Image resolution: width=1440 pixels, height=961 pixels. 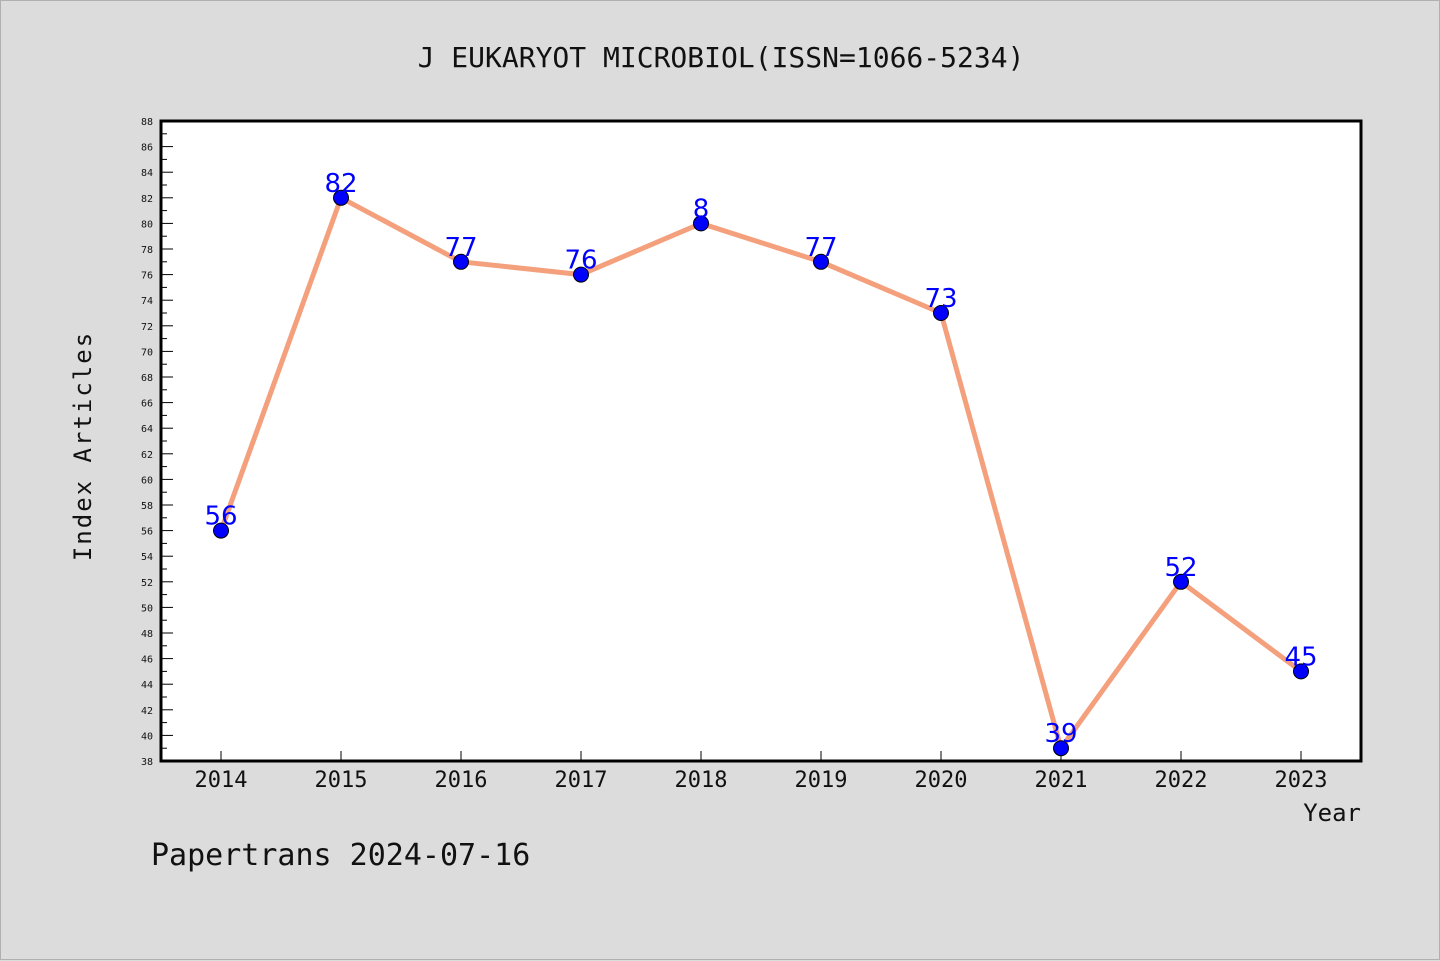 What do you see at coordinates (147, 532) in the screenshot?
I see `y-tick-label: 56` at bounding box center [147, 532].